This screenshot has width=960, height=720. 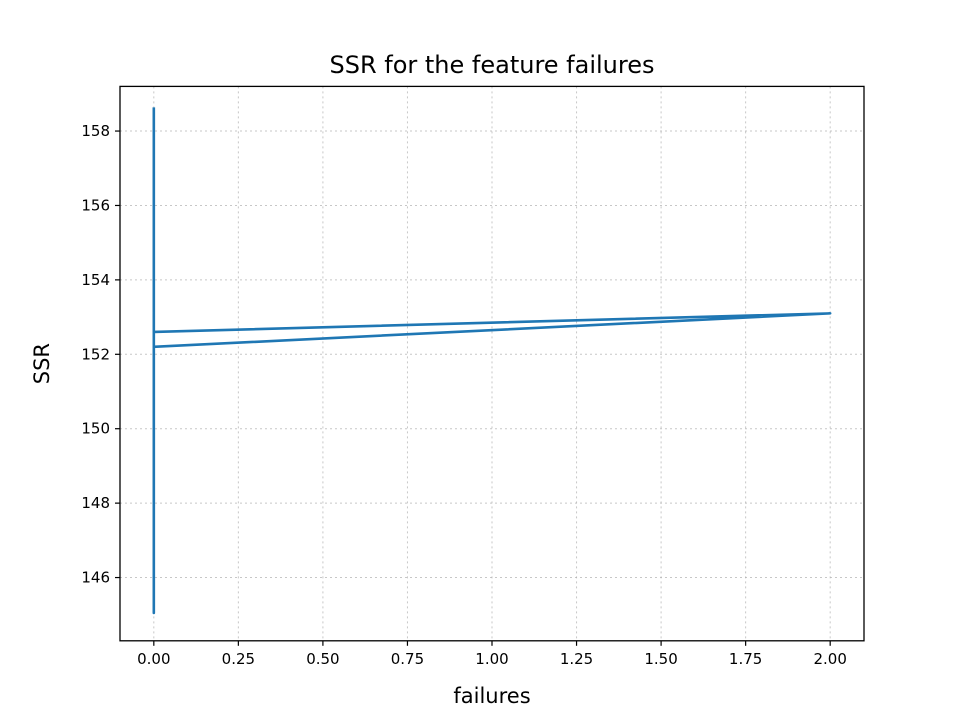 What do you see at coordinates (491, 65) in the screenshot?
I see `chart-title: SSR for the feature failures` at bounding box center [491, 65].